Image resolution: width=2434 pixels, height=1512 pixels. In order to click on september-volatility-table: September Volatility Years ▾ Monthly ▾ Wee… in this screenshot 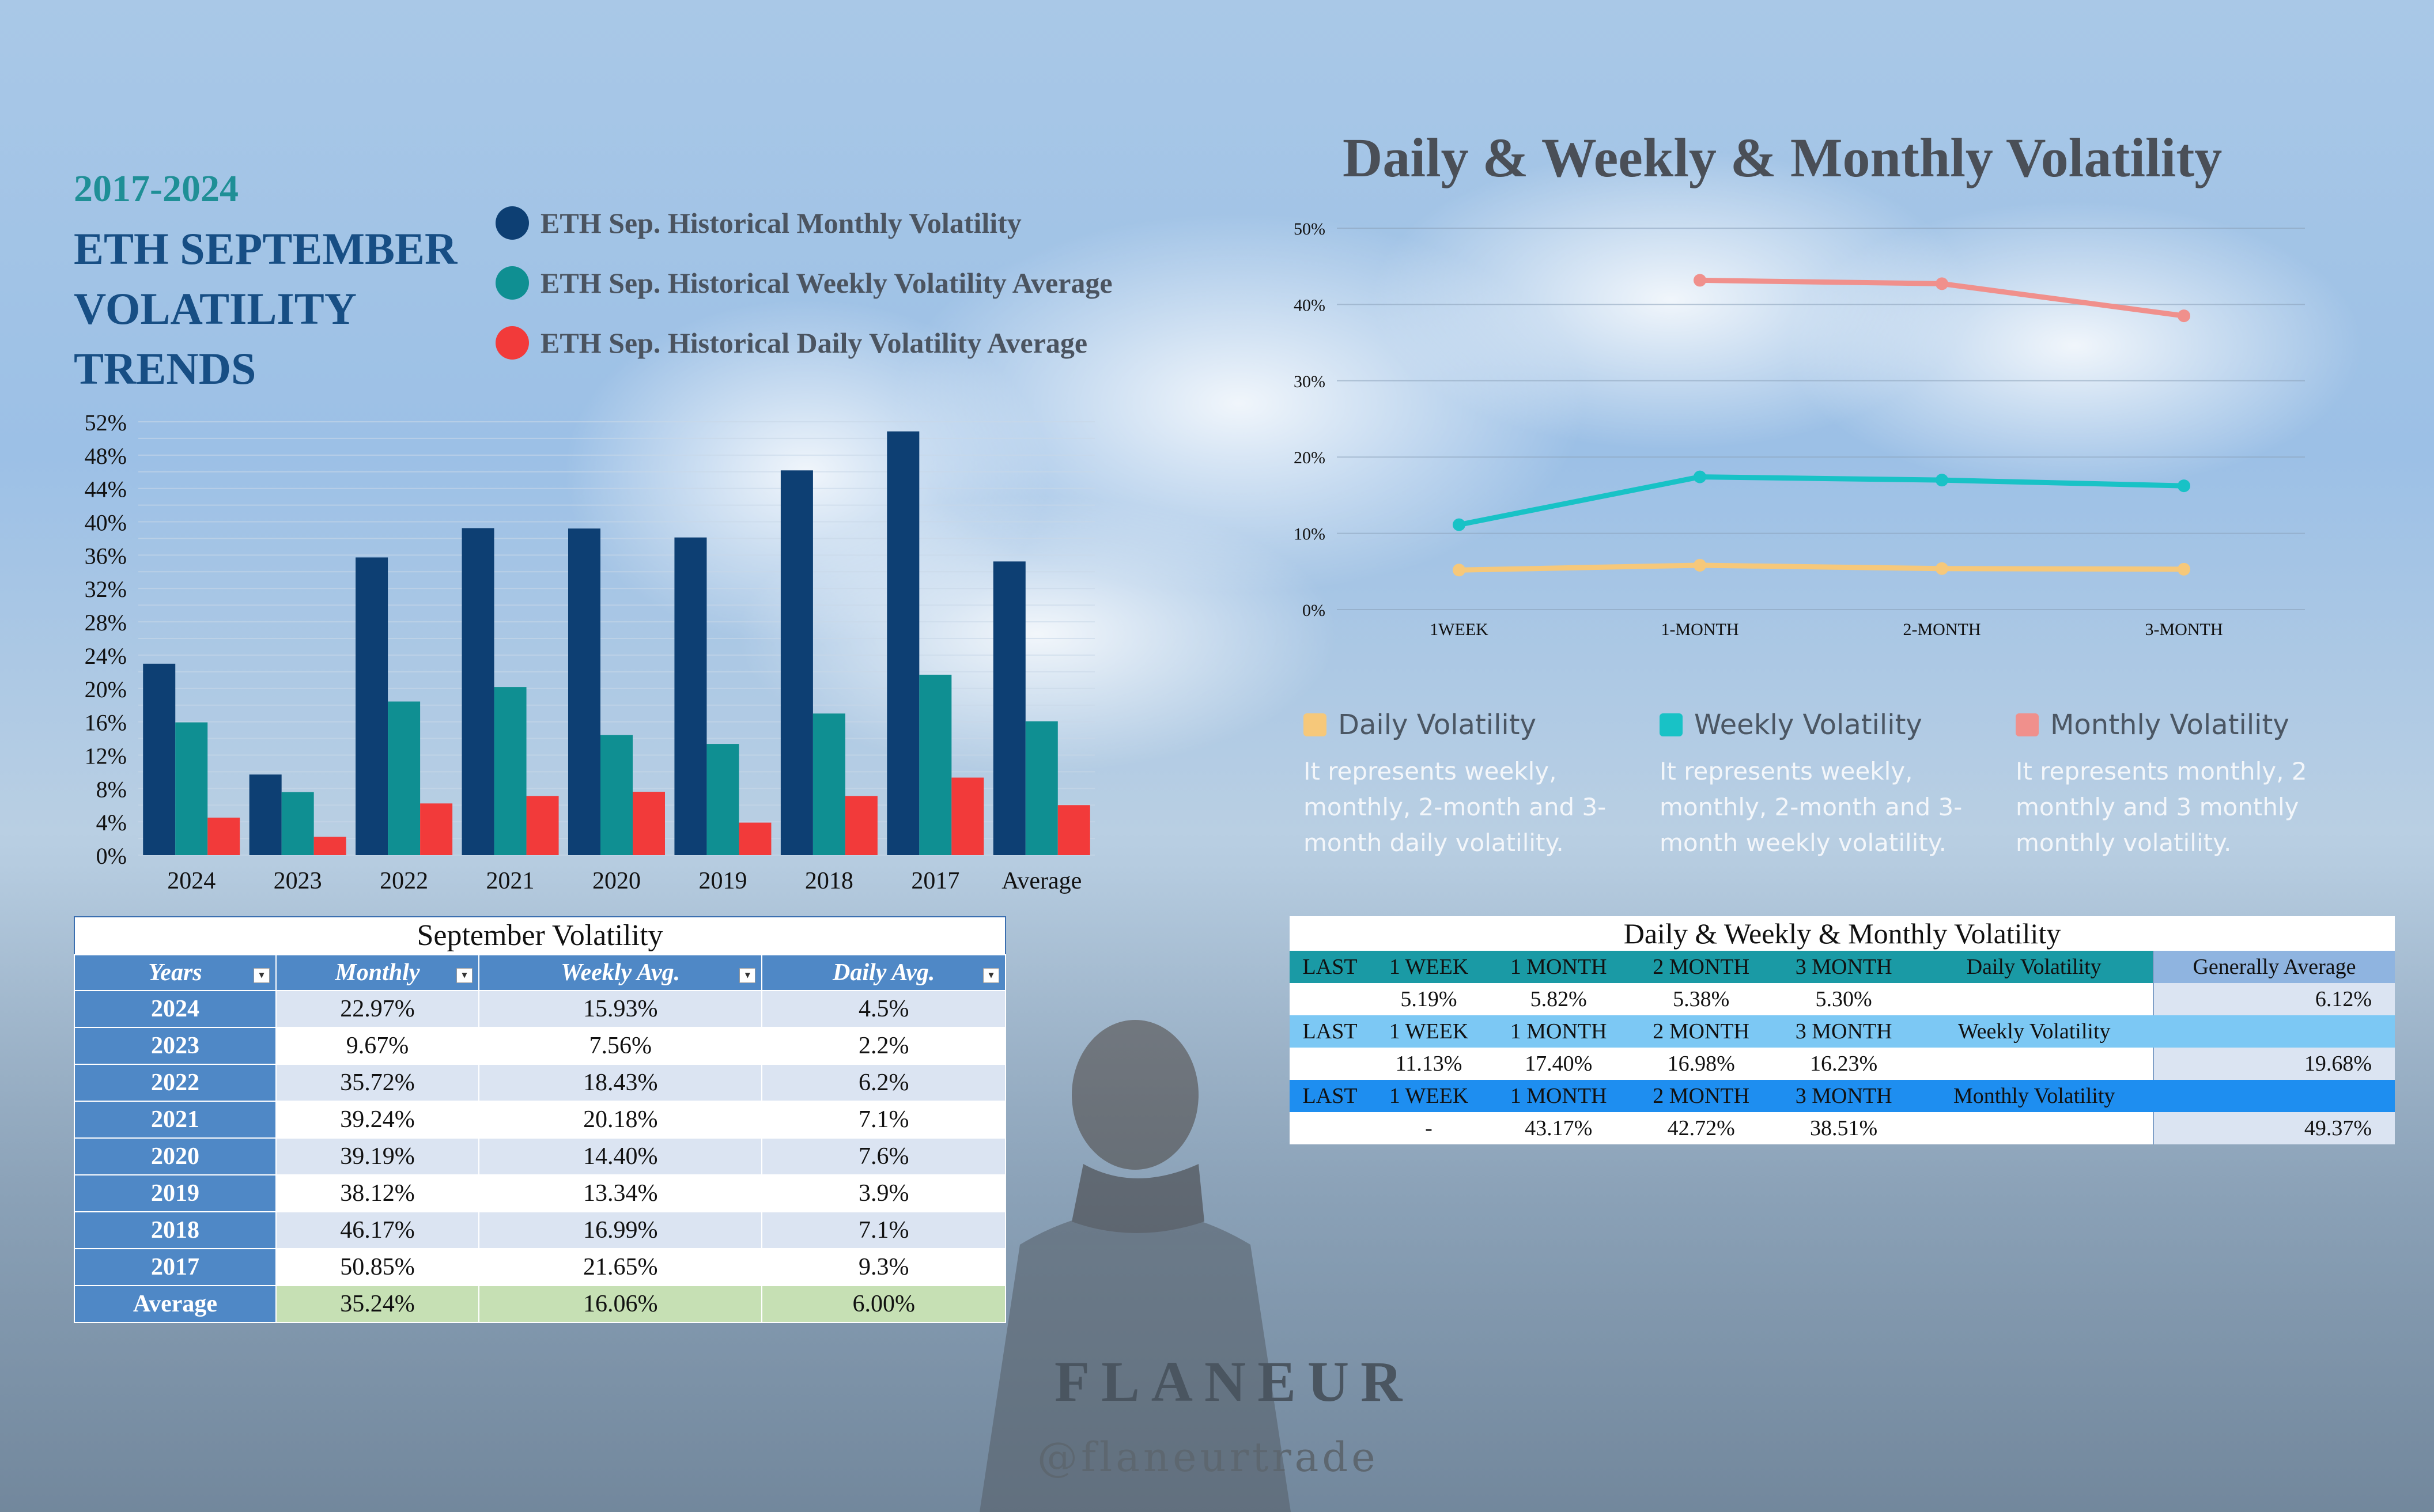, I will do `click(540, 1119)`.